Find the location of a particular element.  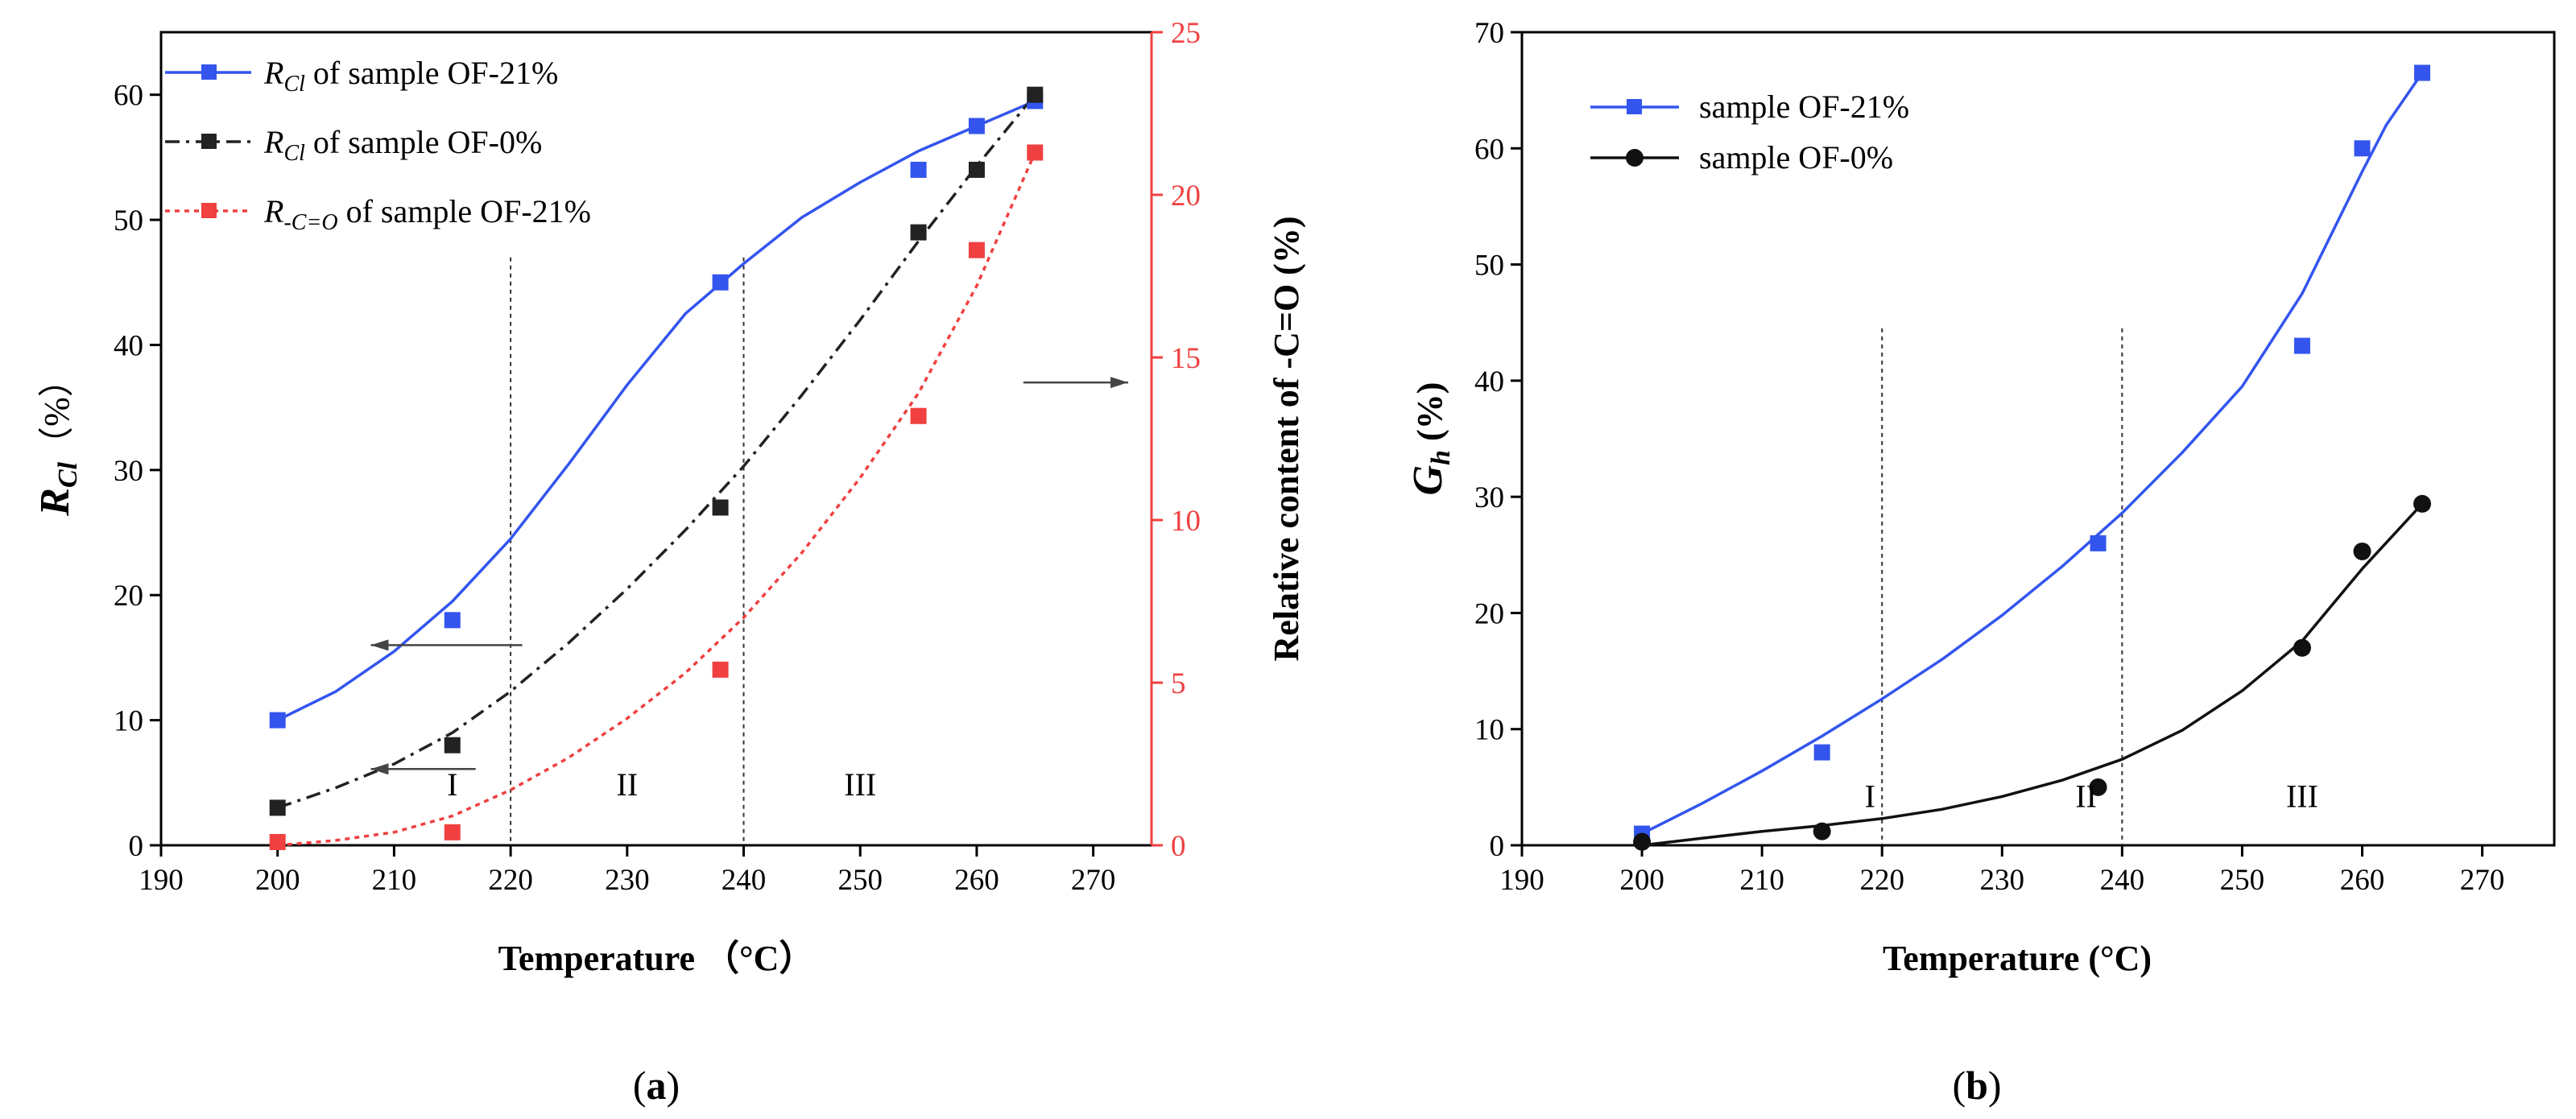

a-x-tick-label-5: 240 is located at coordinates (744, 881).